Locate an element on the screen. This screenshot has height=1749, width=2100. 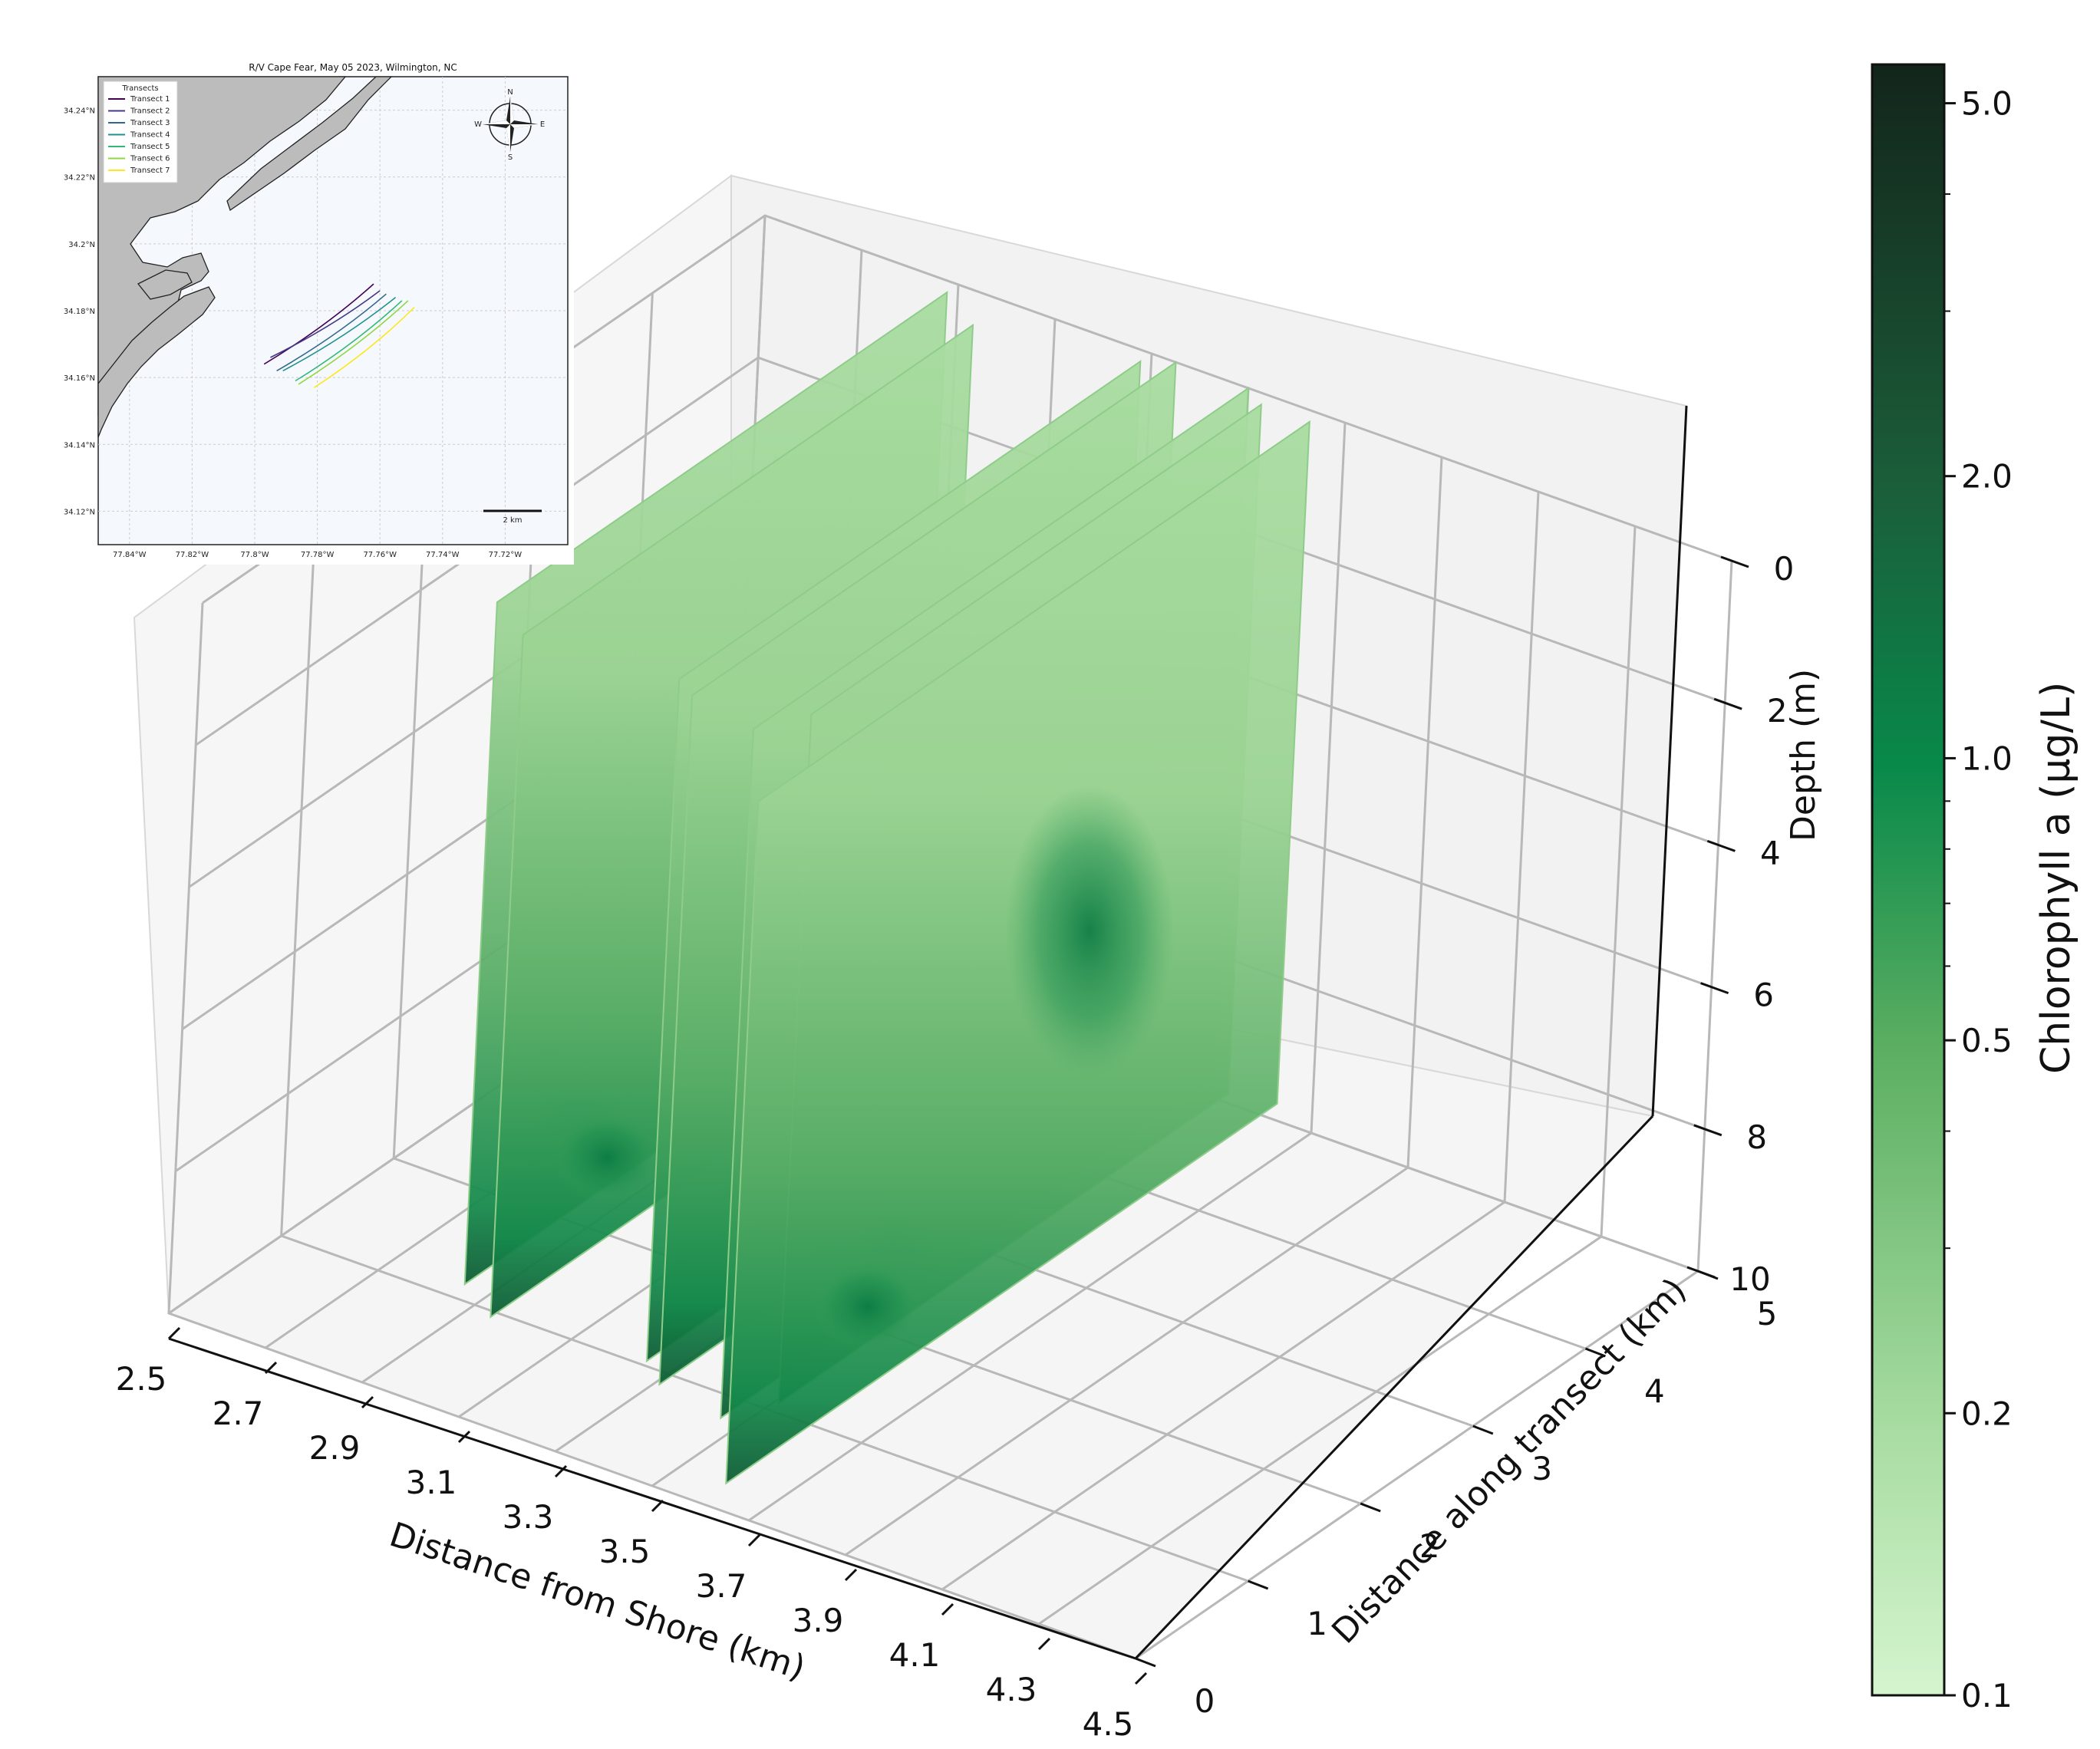
inset-lat-label-0: 34.24°N is located at coordinates (79, 111).